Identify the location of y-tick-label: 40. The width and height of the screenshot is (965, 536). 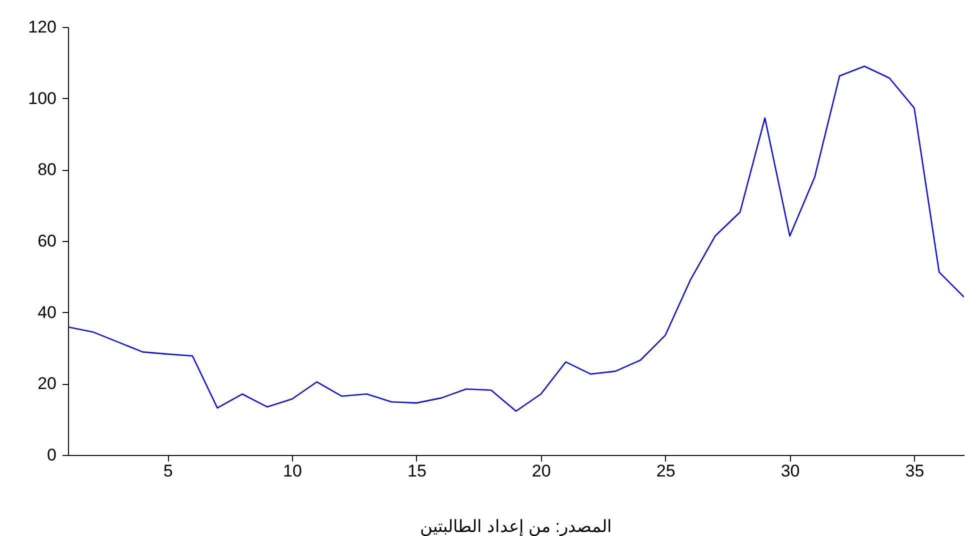
(47, 312).